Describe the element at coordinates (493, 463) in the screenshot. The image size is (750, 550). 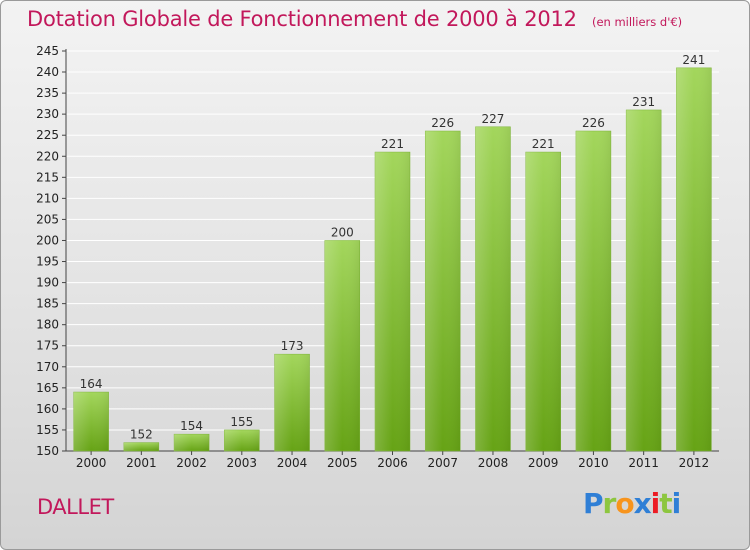
I see `x-tick-label-2008: 2008` at that location.